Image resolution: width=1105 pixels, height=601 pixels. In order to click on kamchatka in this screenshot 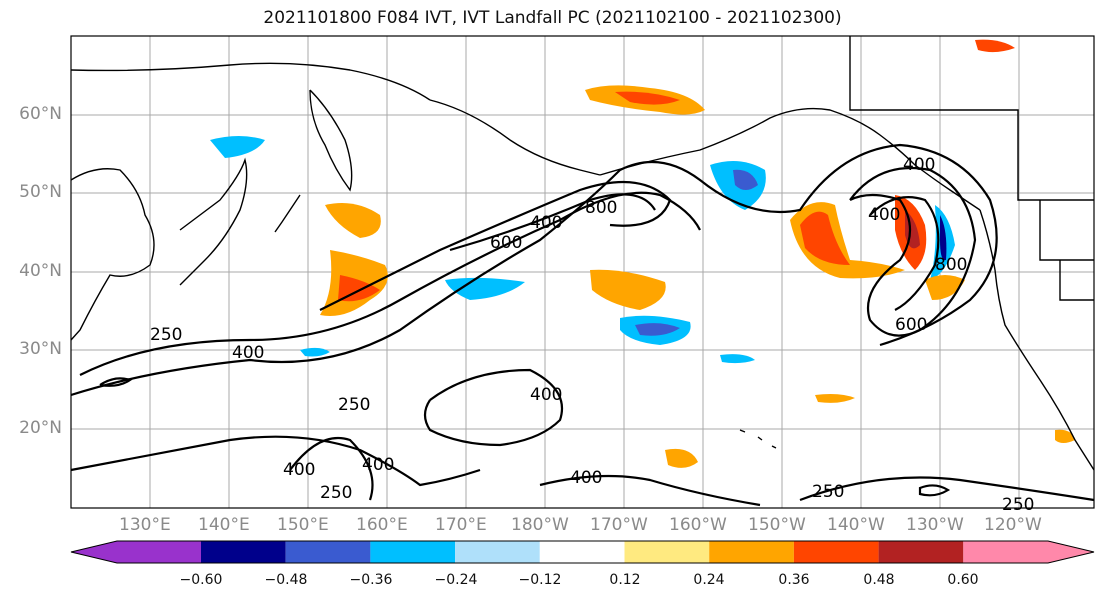, I will do `click(331, 140)`.